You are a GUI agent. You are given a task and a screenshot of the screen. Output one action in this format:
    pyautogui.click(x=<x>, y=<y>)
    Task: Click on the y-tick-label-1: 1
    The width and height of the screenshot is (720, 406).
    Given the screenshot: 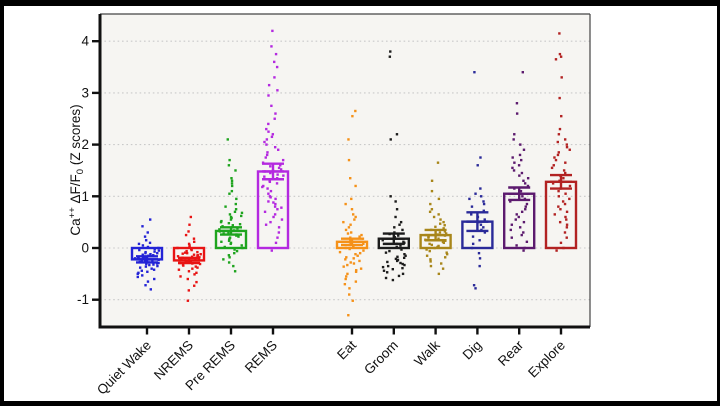 What is the action you would take?
    pyautogui.click(x=85, y=196)
    